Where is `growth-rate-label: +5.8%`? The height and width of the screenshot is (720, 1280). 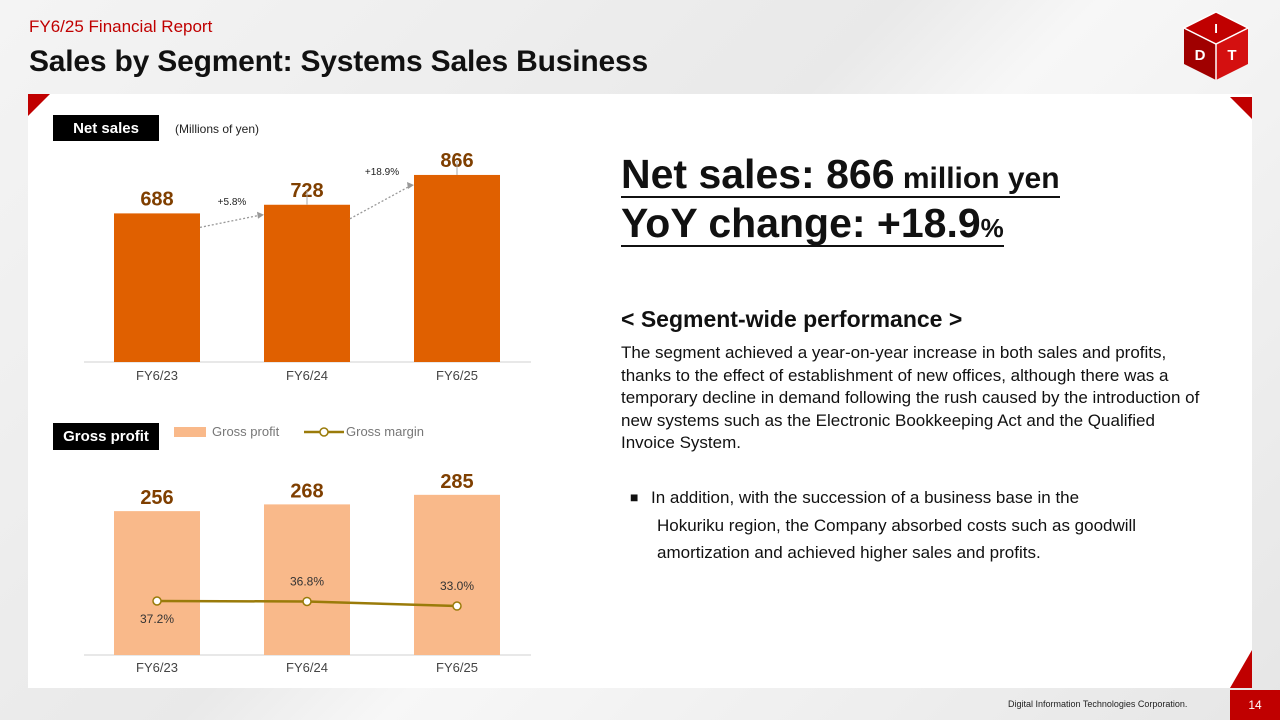 growth-rate-label: +5.8% is located at coordinates (232, 202).